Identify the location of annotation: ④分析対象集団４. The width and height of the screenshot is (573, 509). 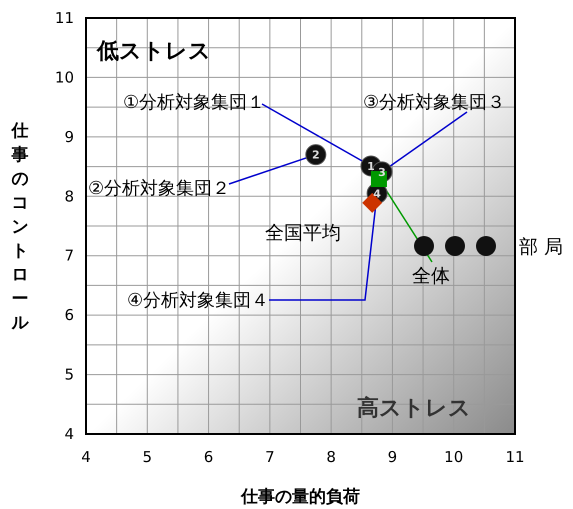
(198, 300).